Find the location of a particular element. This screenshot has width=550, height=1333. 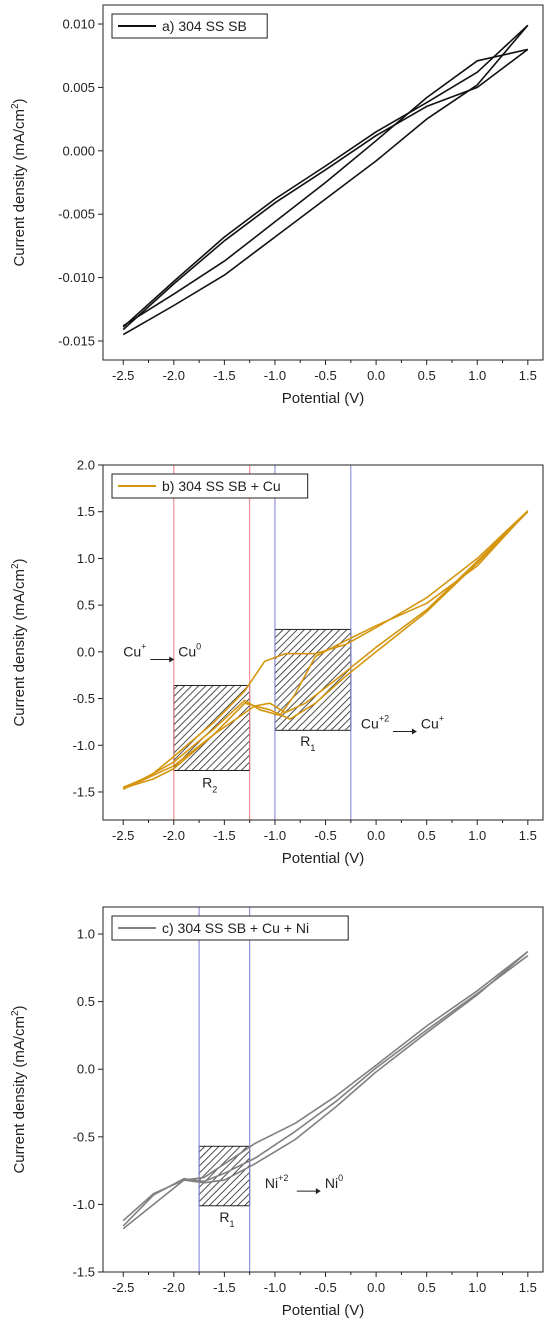

reaction-to: Cu0 is located at coordinates (189, 651).